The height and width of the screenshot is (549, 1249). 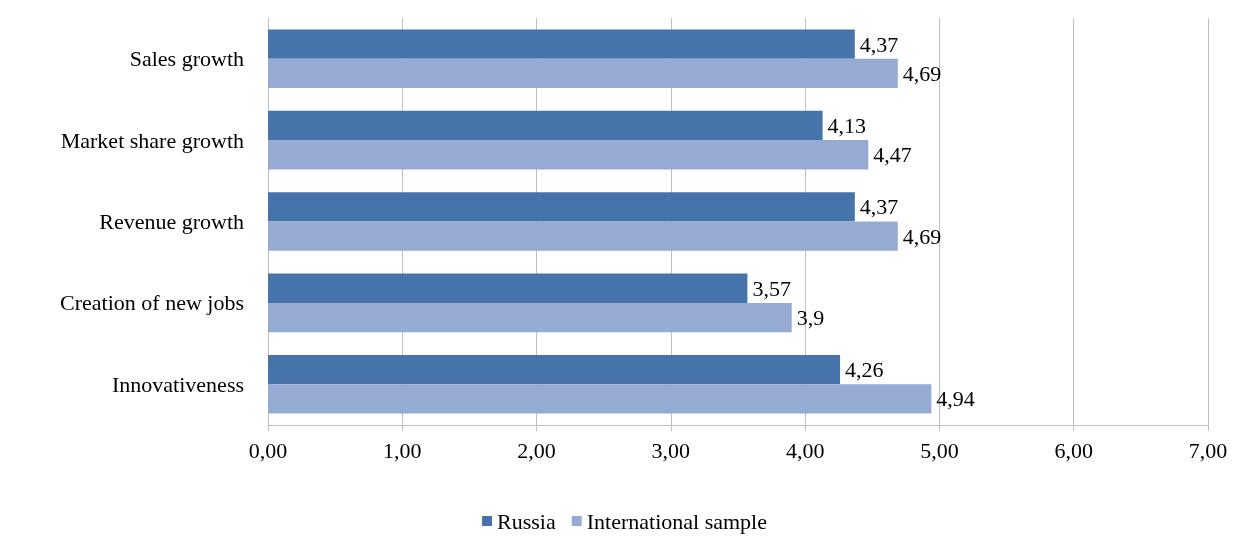 What do you see at coordinates (186, 59) in the screenshot?
I see `y-tick-label: Sales growth` at bounding box center [186, 59].